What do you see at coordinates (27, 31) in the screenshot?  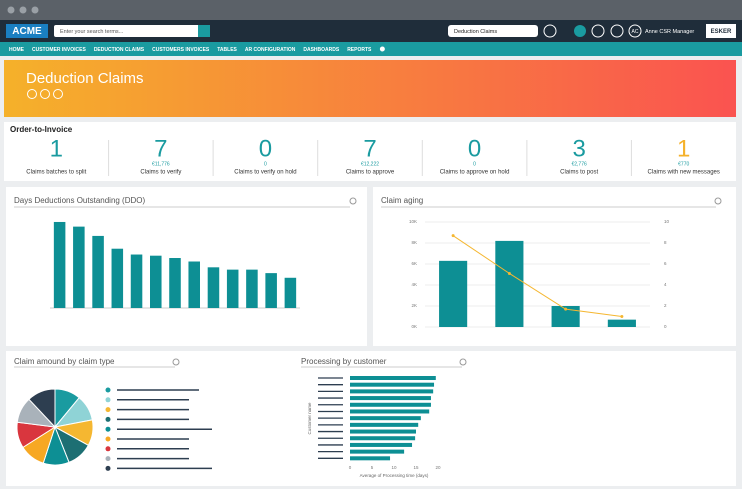 I see `brand: ACME` at bounding box center [27, 31].